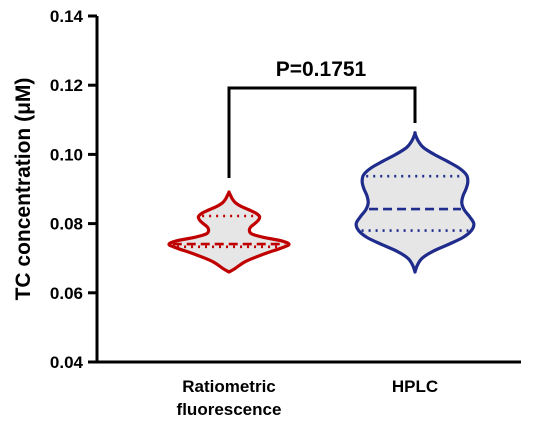  What do you see at coordinates (322, 132) in the screenshot?
I see `significance-bracket` at bounding box center [322, 132].